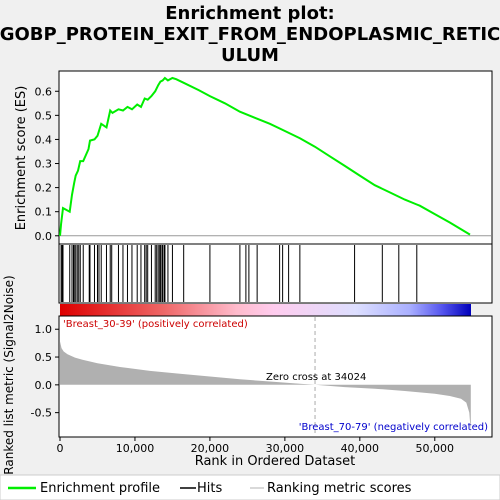 This screenshot has height=500, width=500. I want to click on es-y-axis-label: Enrichment score (ES), so click(21, 158).